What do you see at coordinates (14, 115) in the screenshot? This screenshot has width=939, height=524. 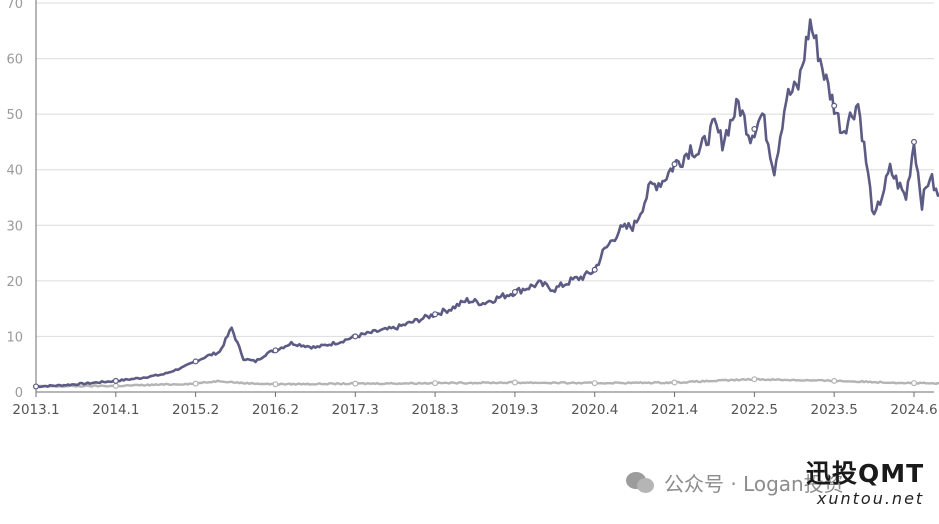 I see `y-tick-label: 50` at bounding box center [14, 115].